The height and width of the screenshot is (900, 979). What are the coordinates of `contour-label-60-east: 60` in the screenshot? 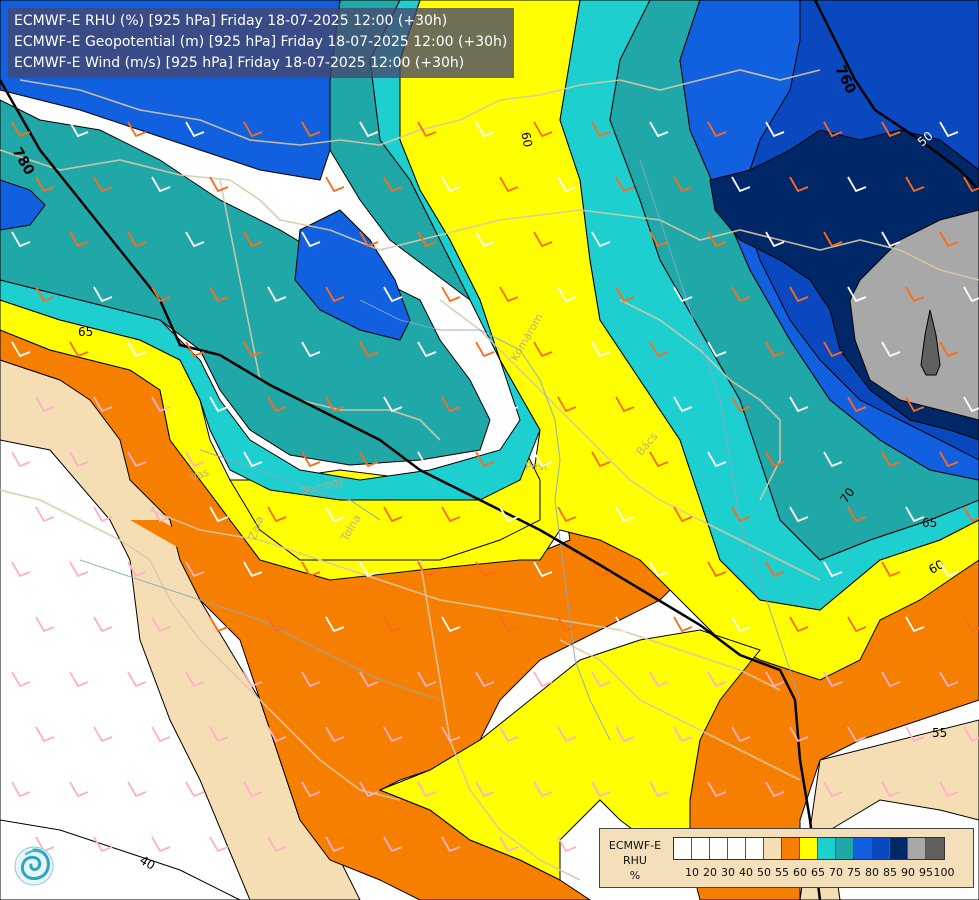 It's located at (936, 567).